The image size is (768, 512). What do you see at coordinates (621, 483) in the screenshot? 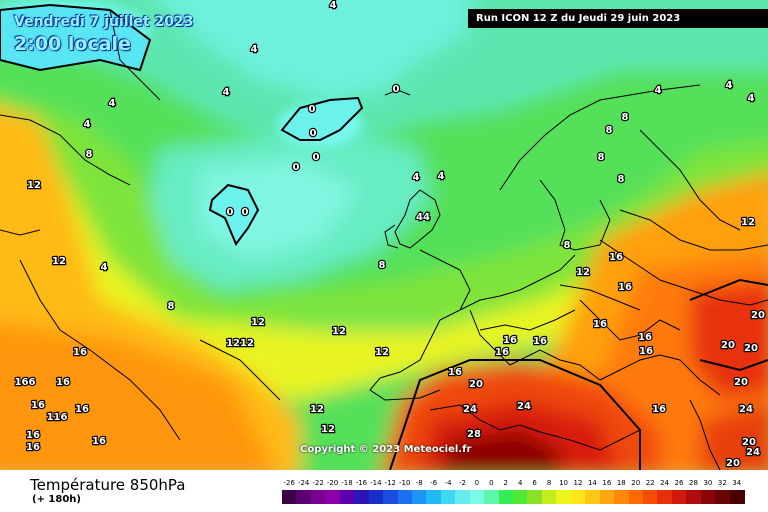
I see `legend-tick: 18` at bounding box center [621, 483].